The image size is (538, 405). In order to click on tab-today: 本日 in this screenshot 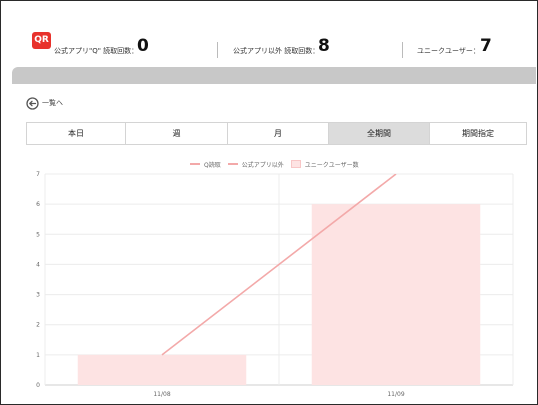, I will do `click(76, 133)`.